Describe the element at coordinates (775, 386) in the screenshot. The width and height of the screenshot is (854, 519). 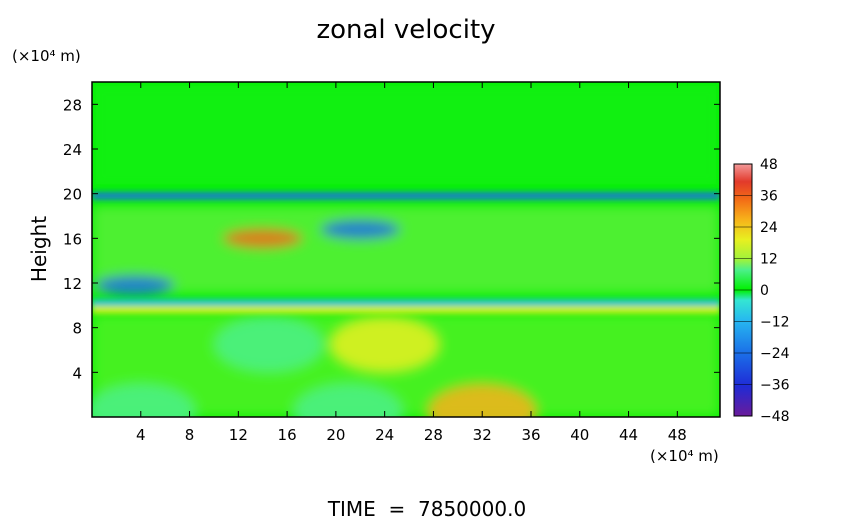
I see `colorbar-tick-label: −36` at that location.